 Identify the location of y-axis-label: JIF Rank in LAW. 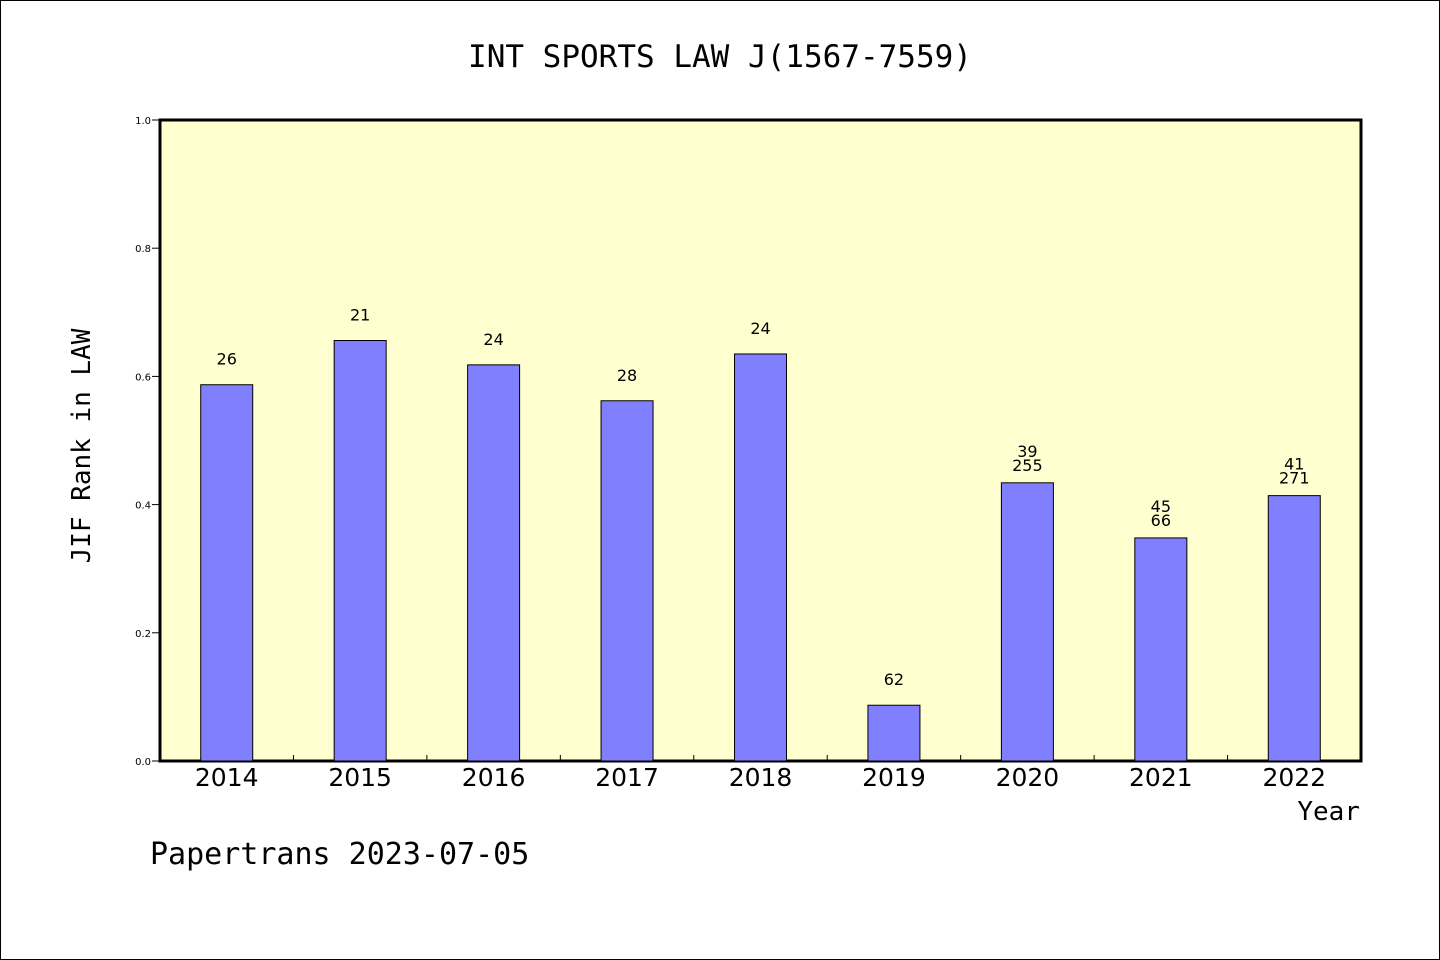
(82, 445).